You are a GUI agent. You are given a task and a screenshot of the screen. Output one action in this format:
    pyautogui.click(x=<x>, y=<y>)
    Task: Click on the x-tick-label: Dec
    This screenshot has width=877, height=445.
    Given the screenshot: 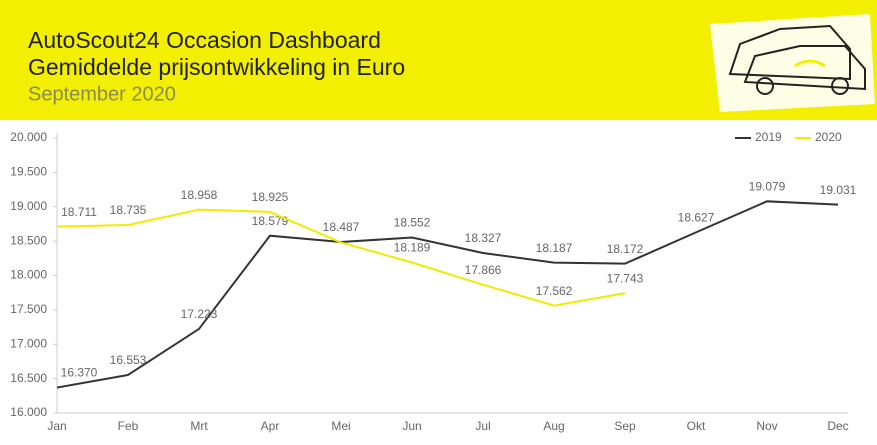 What is the action you would take?
    pyautogui.click(x=837, y=426)
    